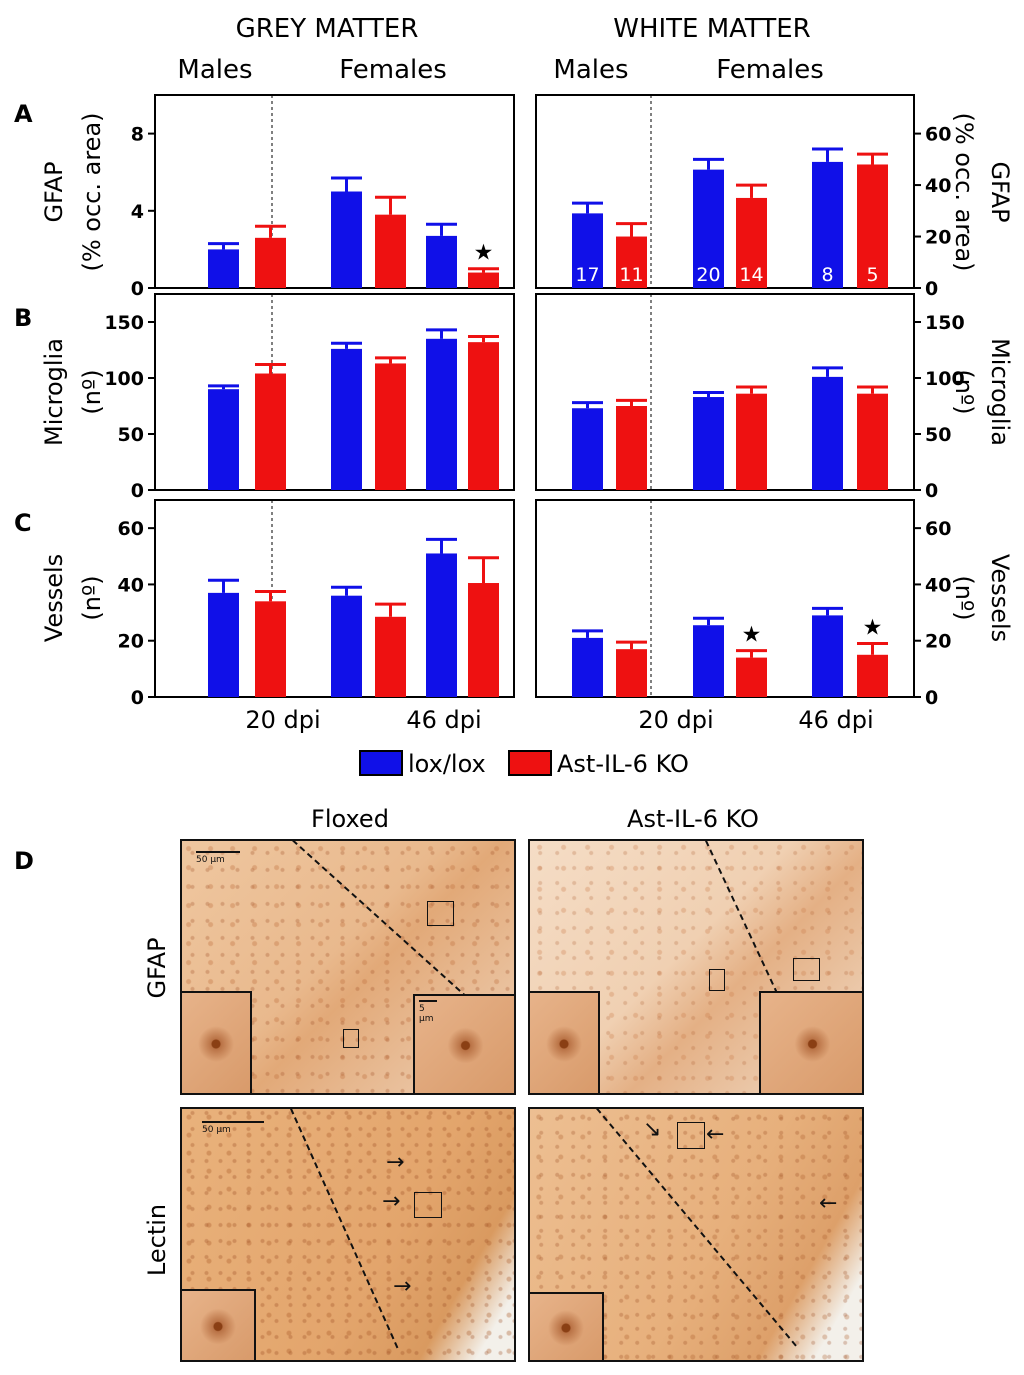 The height and width of the screenshot is (1375, 1024). I want to click on chart-c-grey-ytick-label: 60, so click(131, 529).